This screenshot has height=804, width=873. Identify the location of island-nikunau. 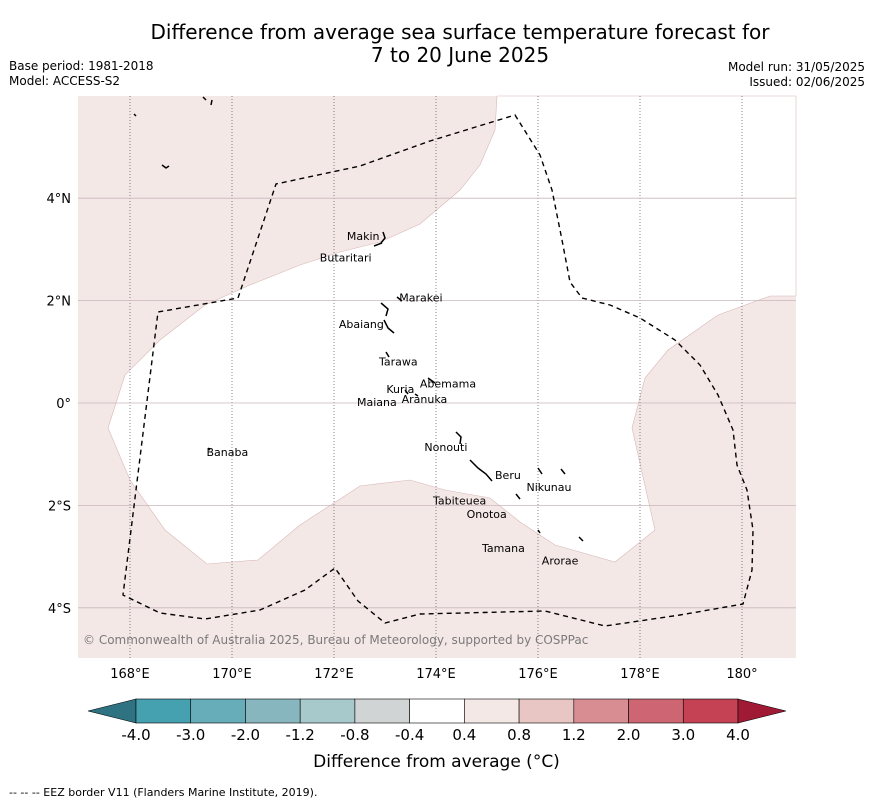
(563, 471).